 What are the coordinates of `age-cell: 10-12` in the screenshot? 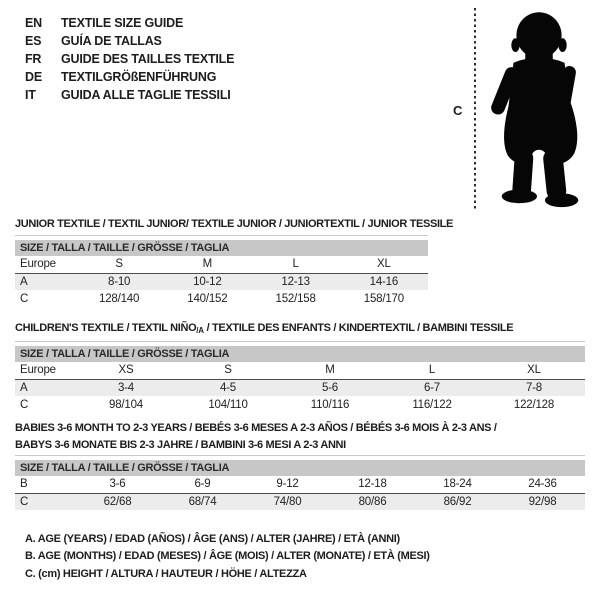 It's located at (207, 281).